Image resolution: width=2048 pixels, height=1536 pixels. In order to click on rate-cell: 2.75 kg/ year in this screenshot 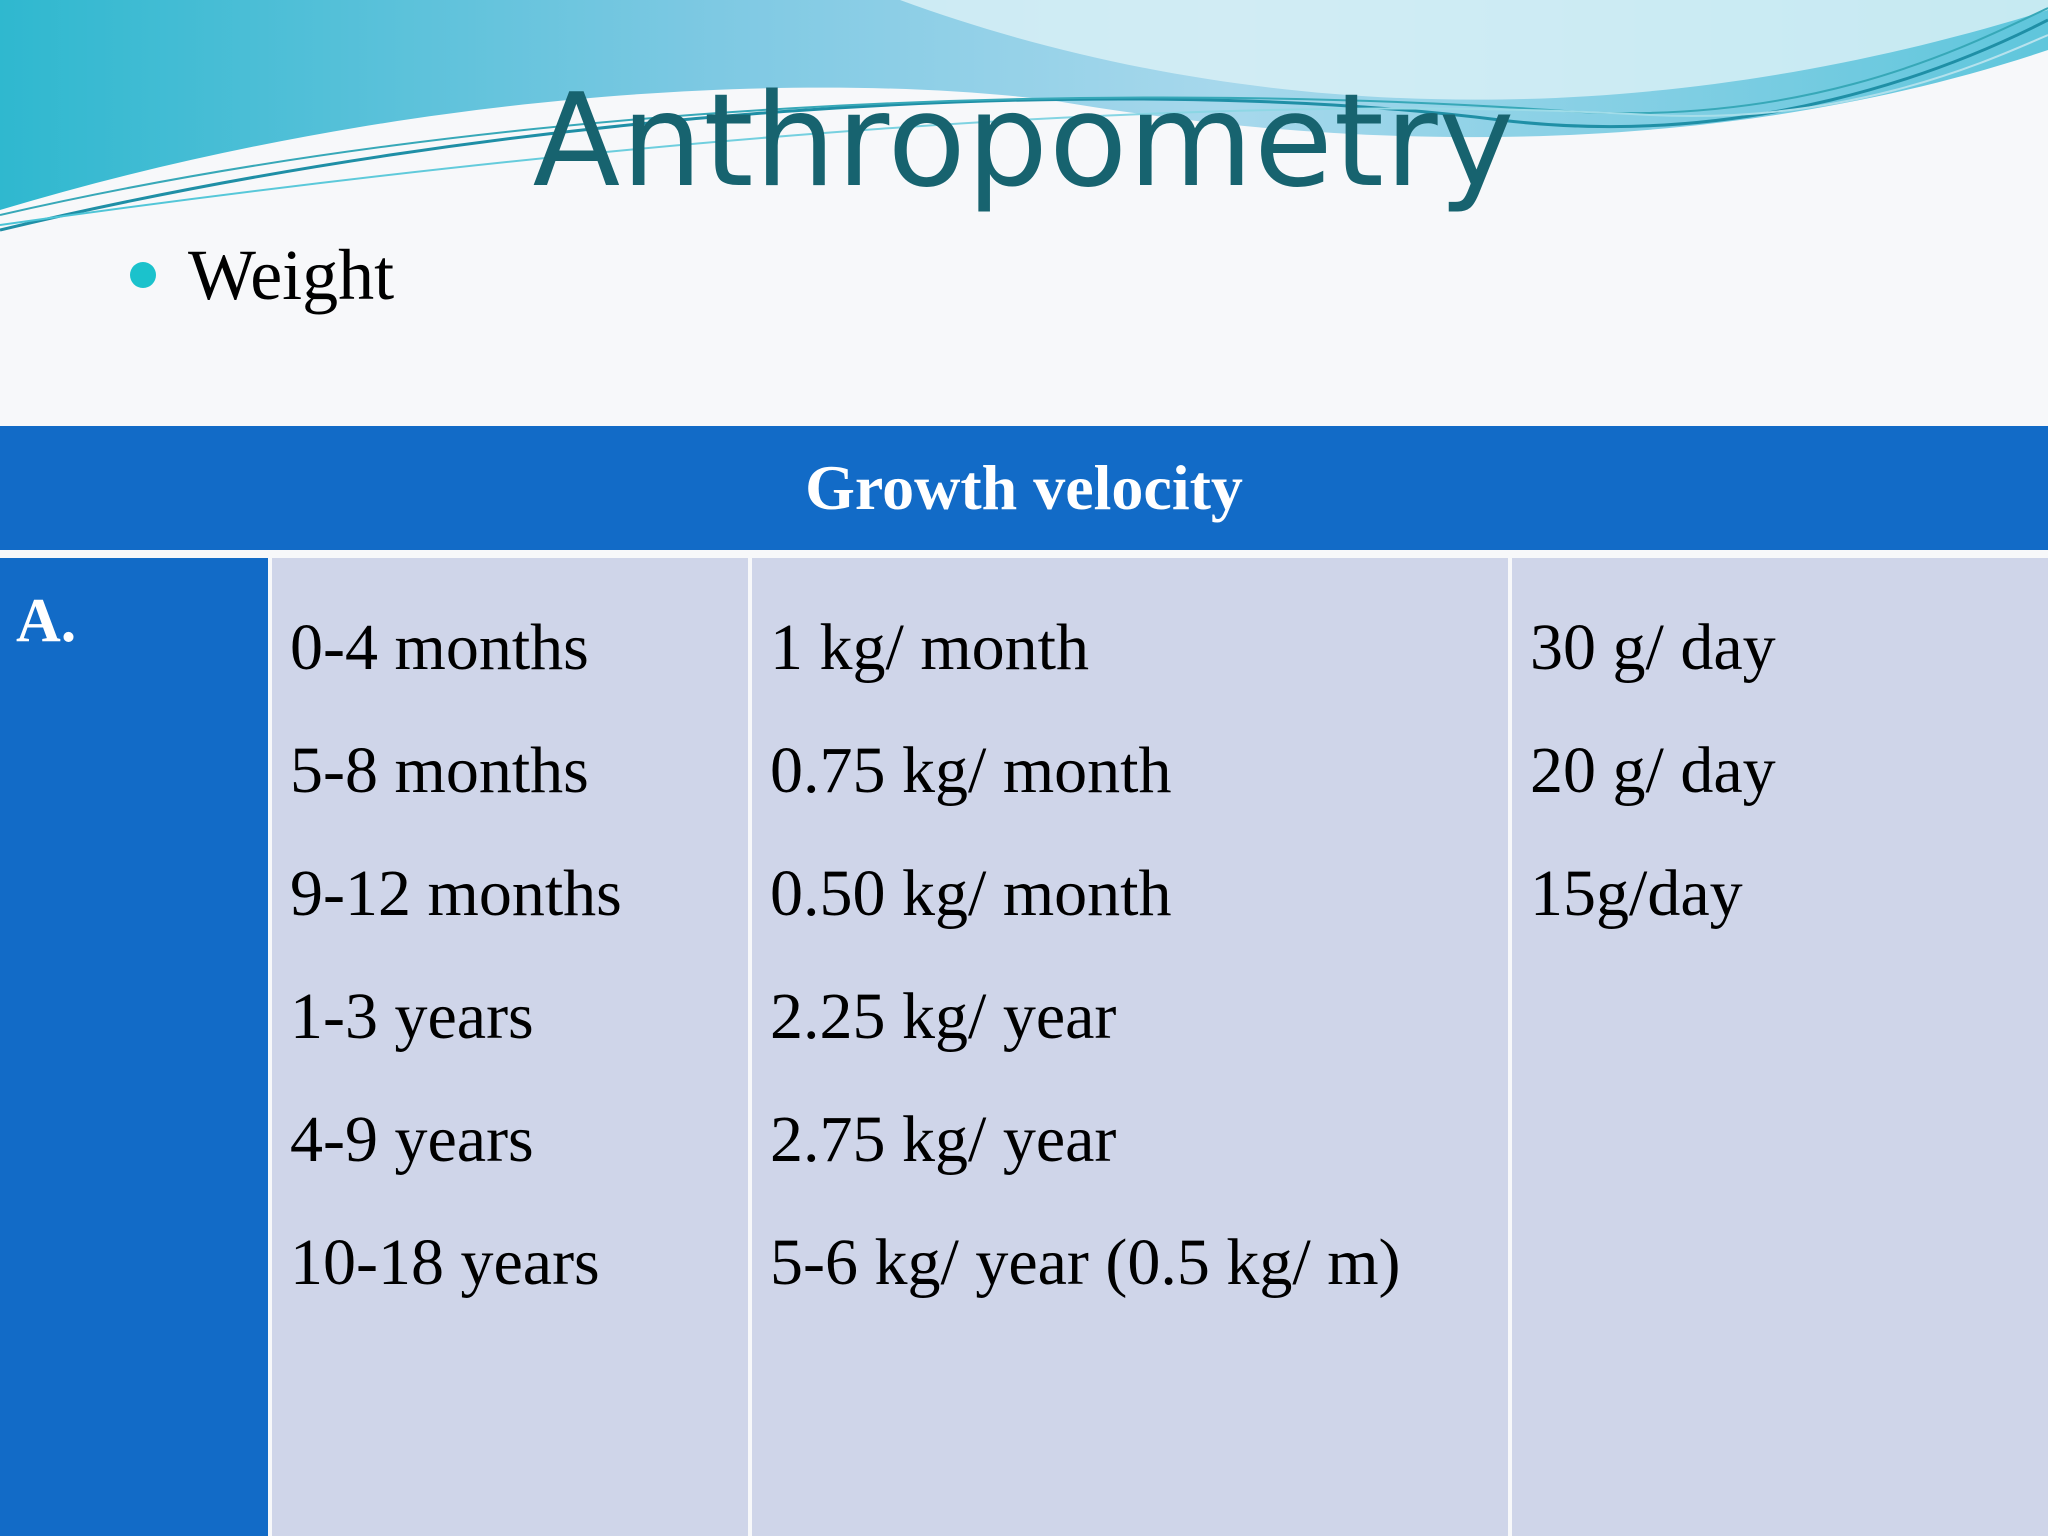, I will do `click(943, 1139)`.